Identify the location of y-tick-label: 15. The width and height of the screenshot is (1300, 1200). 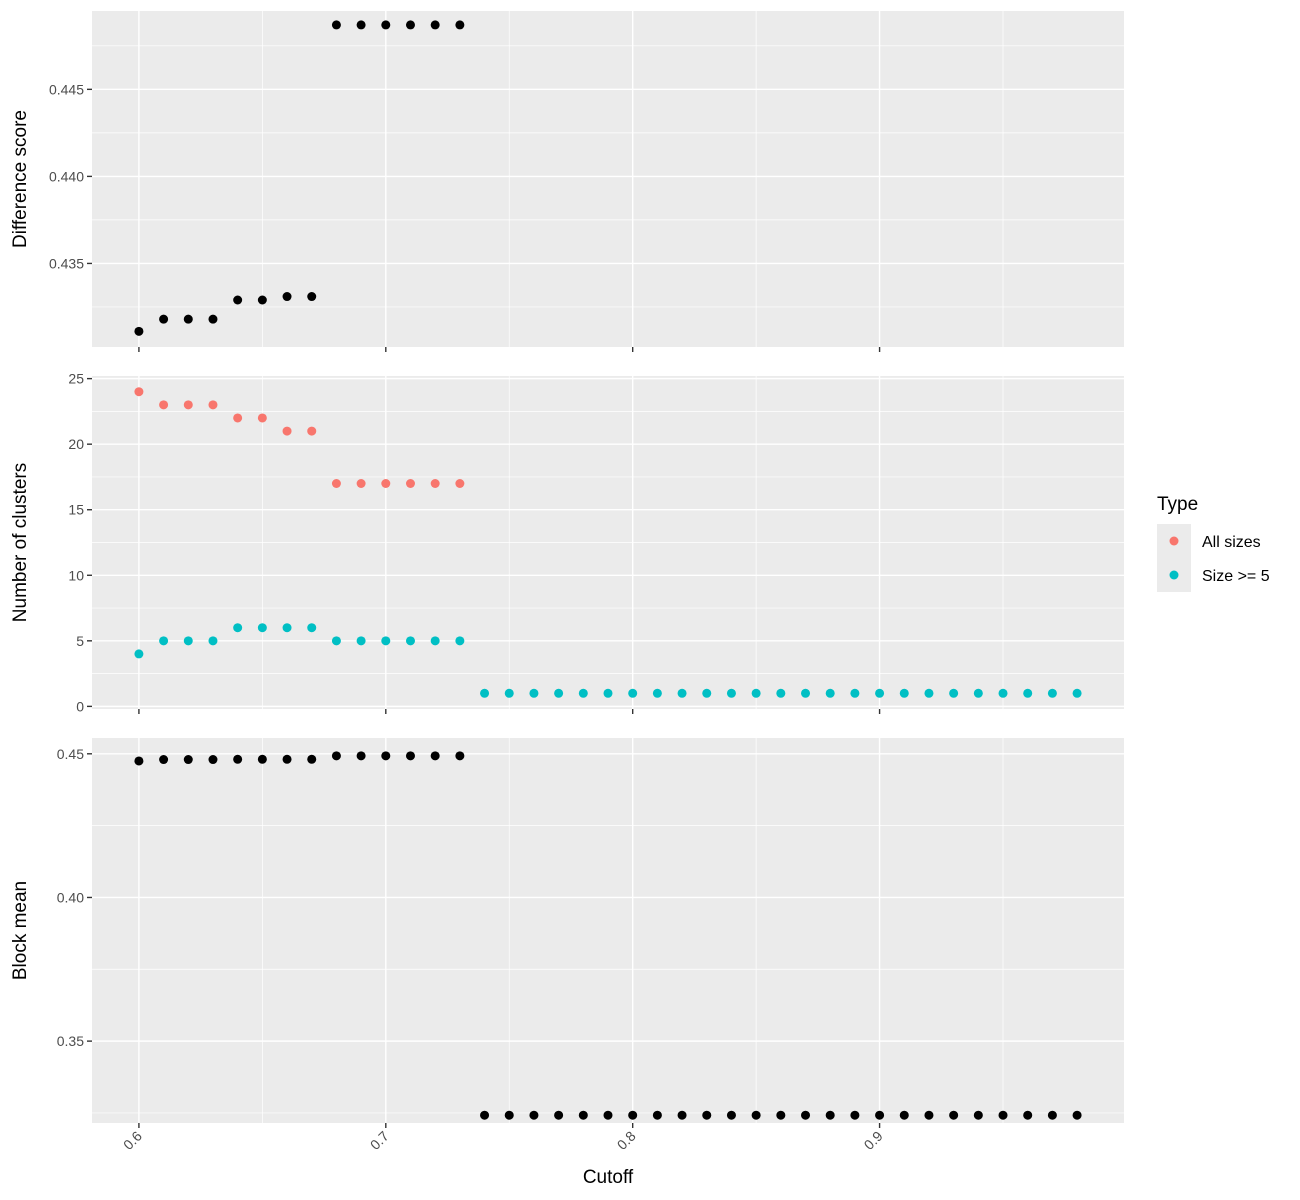
(76, 510).